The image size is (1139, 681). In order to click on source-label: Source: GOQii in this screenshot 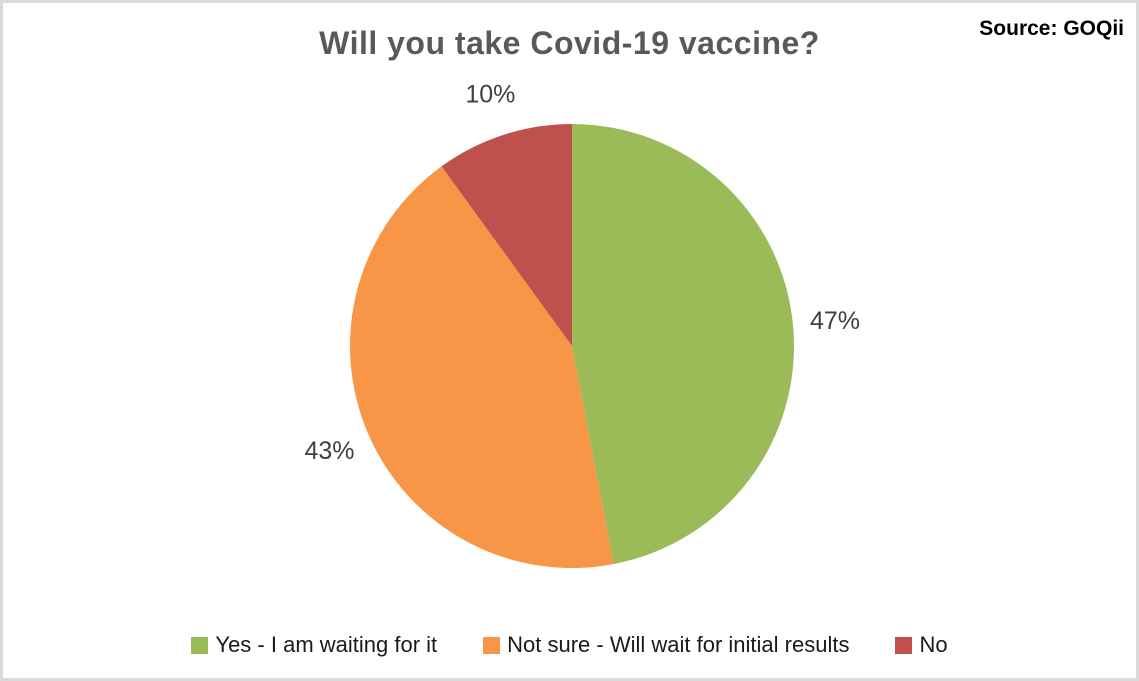, I will do `click(1051, 28)`.